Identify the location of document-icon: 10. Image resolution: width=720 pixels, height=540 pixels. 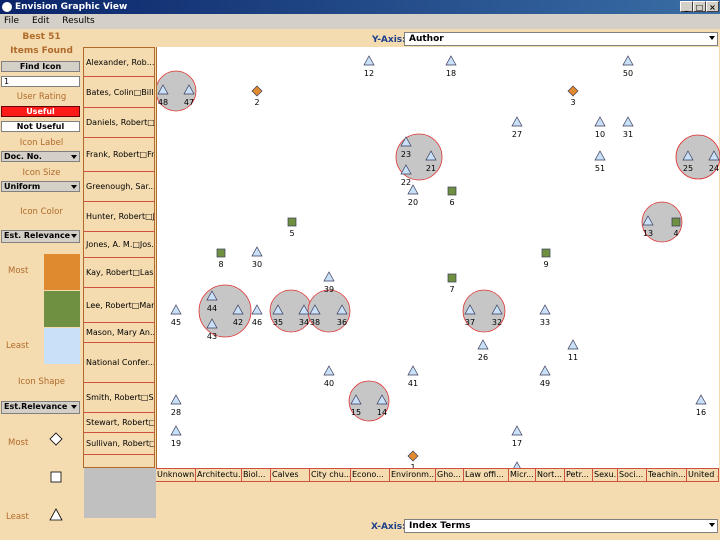
(600, 127).